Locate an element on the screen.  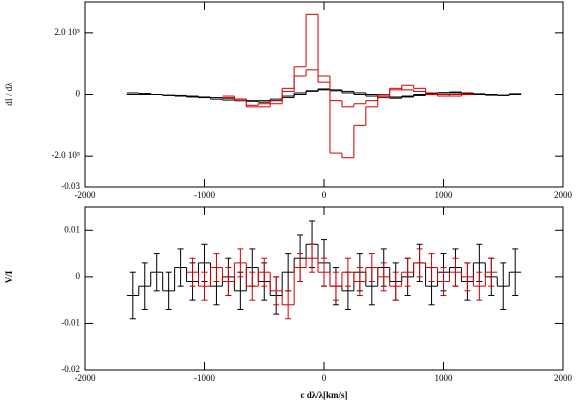
y-axis-label: V/I is located at coordinates (9, 276).